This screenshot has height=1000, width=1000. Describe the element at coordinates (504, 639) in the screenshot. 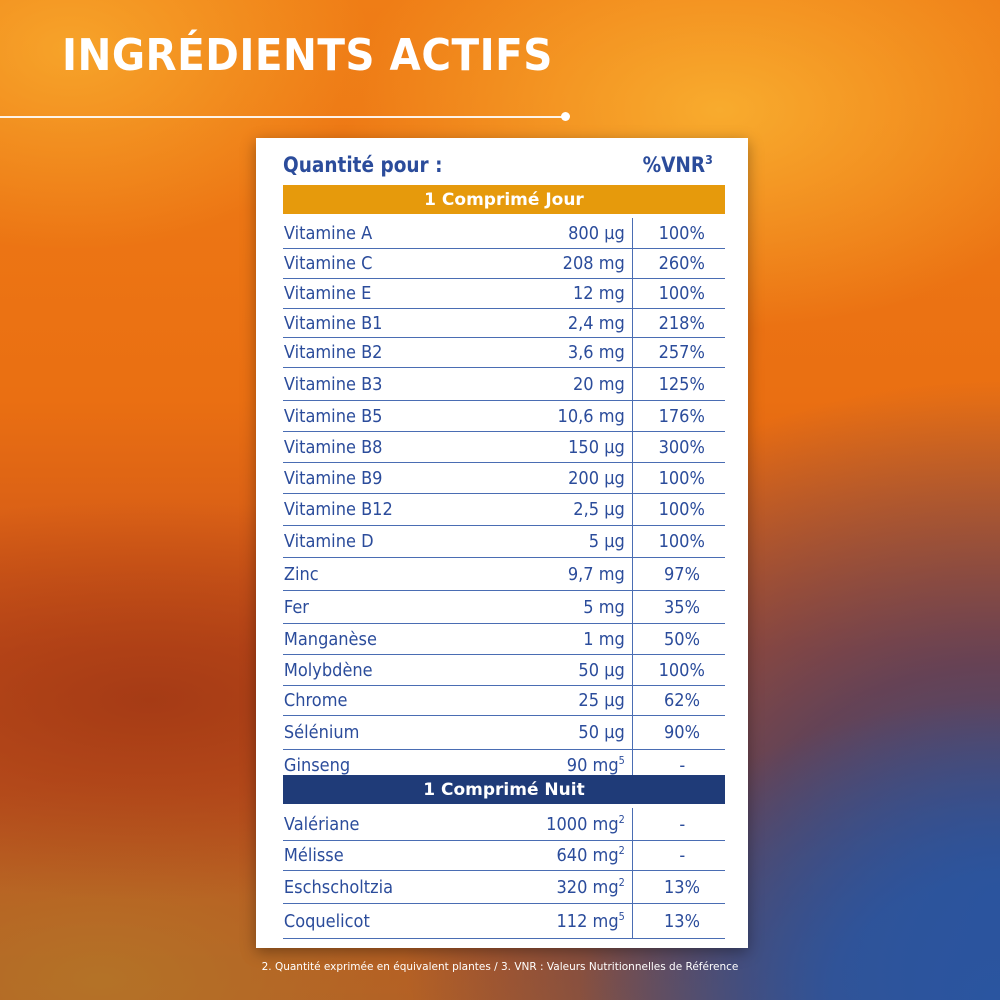

I see `table-row: Manganèse 1 mg 50%` at that location.